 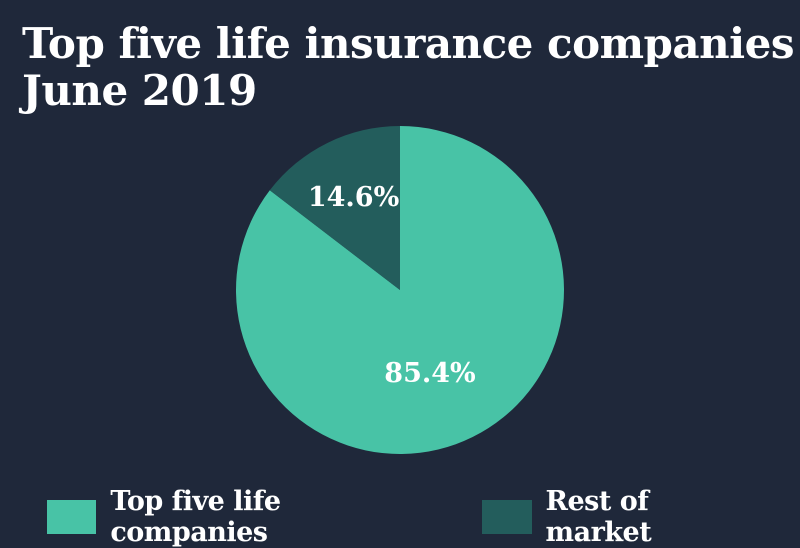 I want to click on legend-item-rest: Rest of market, so click(x=621, y=517).